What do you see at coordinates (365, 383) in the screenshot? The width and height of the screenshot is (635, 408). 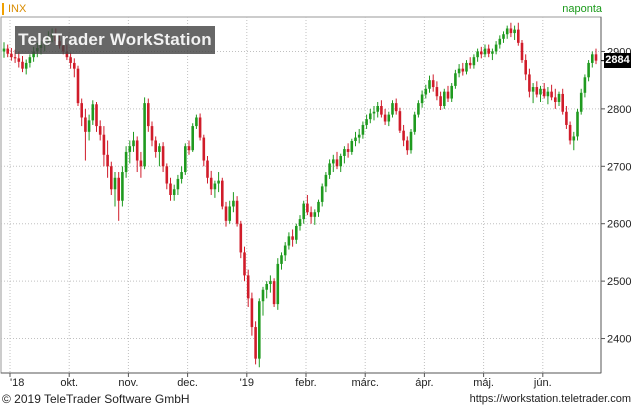 I see `x-tick-label: márc.` at bounding box center [365, 383].